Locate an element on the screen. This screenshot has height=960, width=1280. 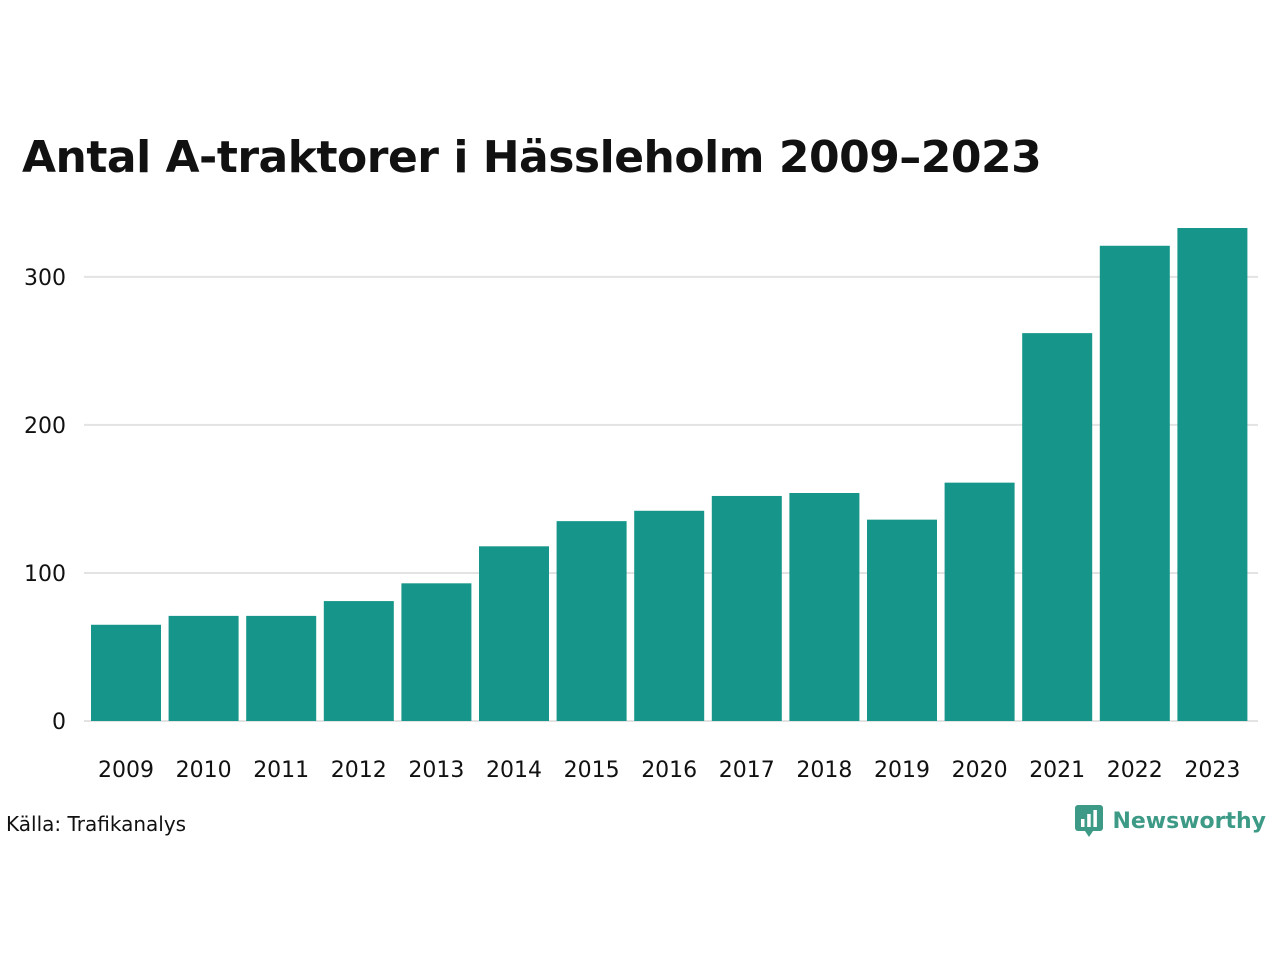
x-tick-label: 2019 is located at coordinates (902, 770).